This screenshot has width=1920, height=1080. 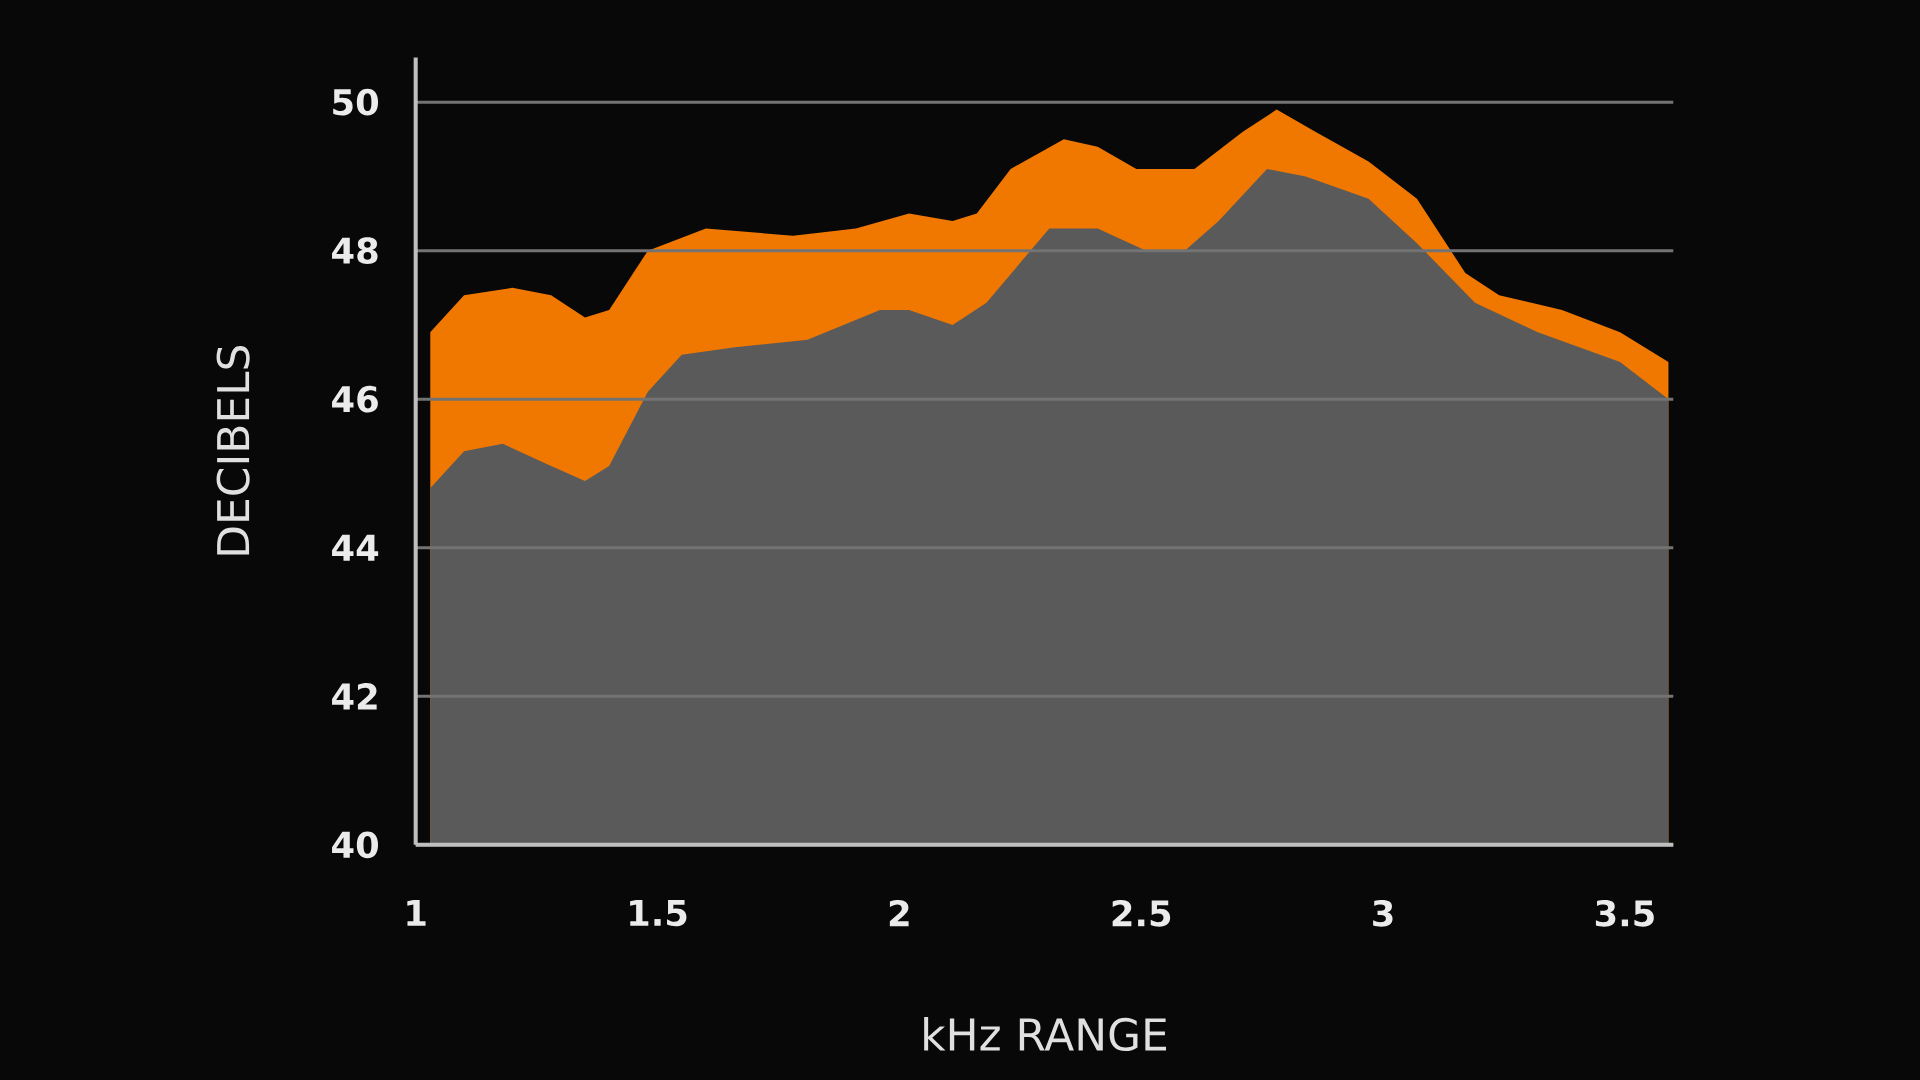 I want to click on y-tick-label: 42, so click(x=354, y=696).